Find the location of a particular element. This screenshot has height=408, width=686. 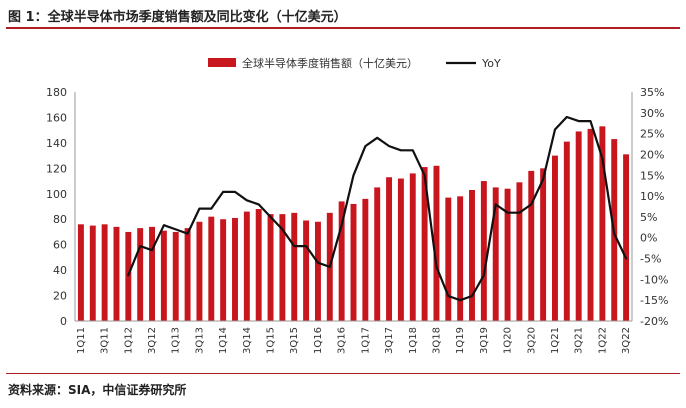

x-tick-label: 3Q20 is located at coordinates (531, 340).